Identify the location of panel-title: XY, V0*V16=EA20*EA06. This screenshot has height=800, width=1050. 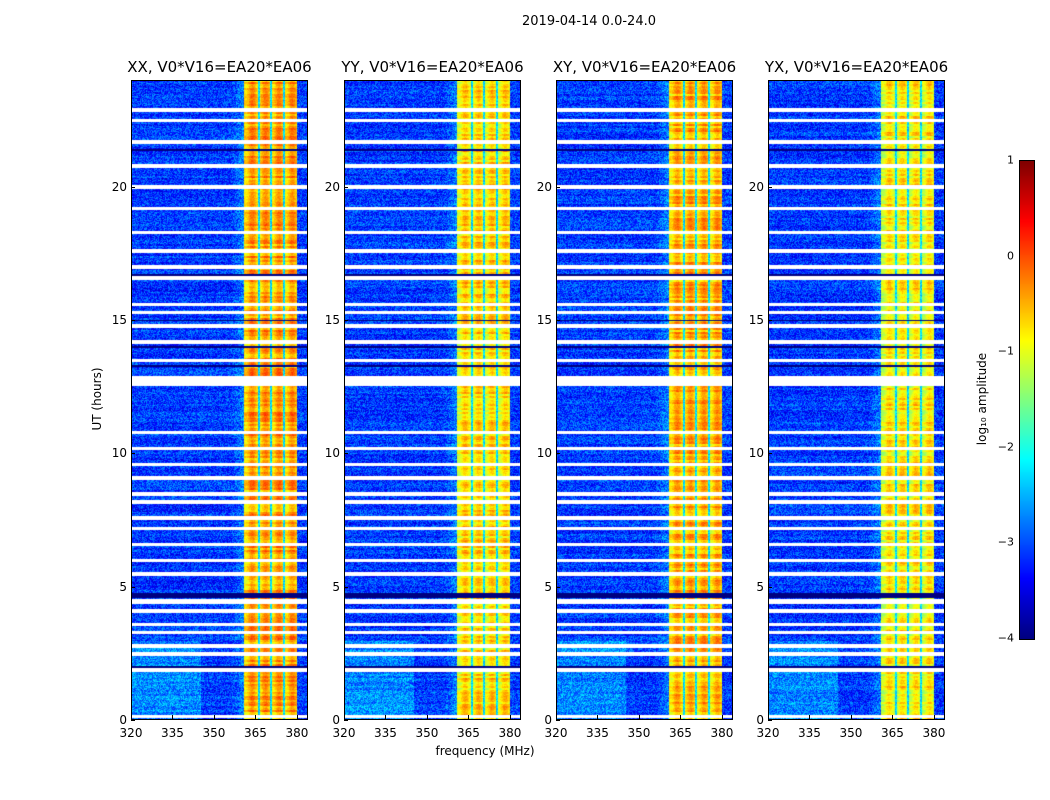
(644, 67).